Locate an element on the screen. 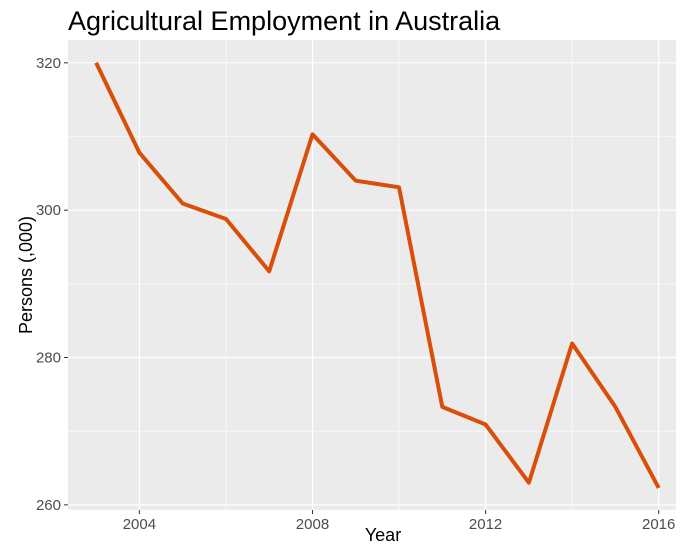 This screenshot has height=544, width=683. y-tick-label: 300 is located at coordinates (48, 210).